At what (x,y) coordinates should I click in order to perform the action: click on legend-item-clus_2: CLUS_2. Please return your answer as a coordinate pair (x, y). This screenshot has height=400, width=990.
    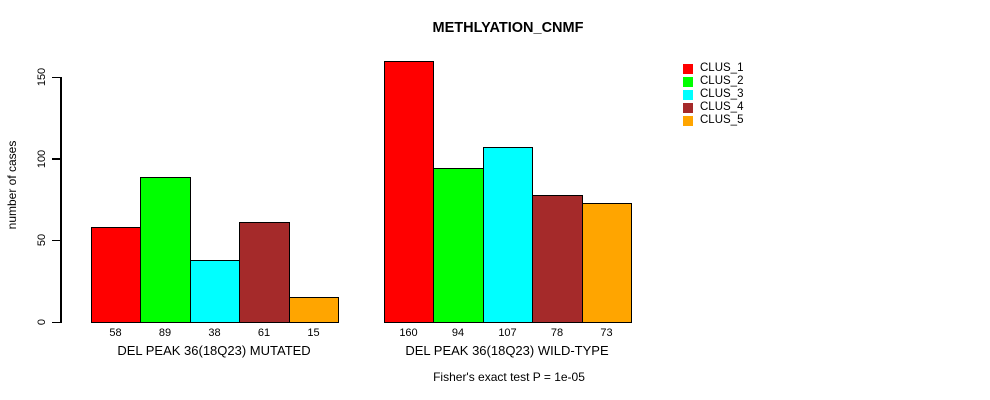
    Looking at the image, I should click on (713, 81).